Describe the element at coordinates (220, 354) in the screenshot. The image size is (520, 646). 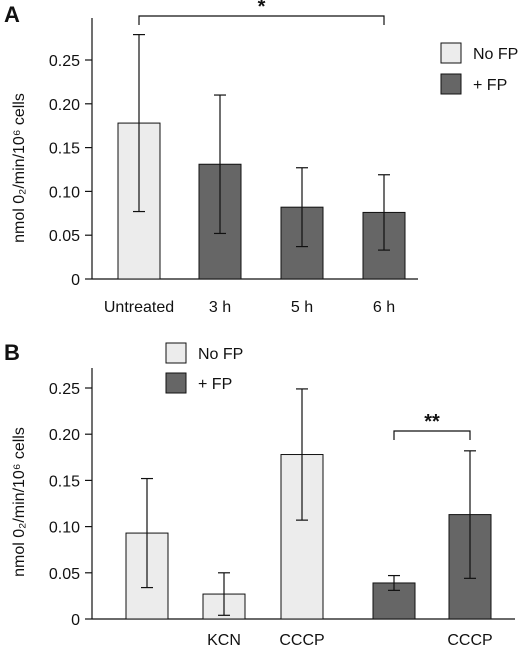
I see `panel-b-legend-no-fp: No FP` at that location.